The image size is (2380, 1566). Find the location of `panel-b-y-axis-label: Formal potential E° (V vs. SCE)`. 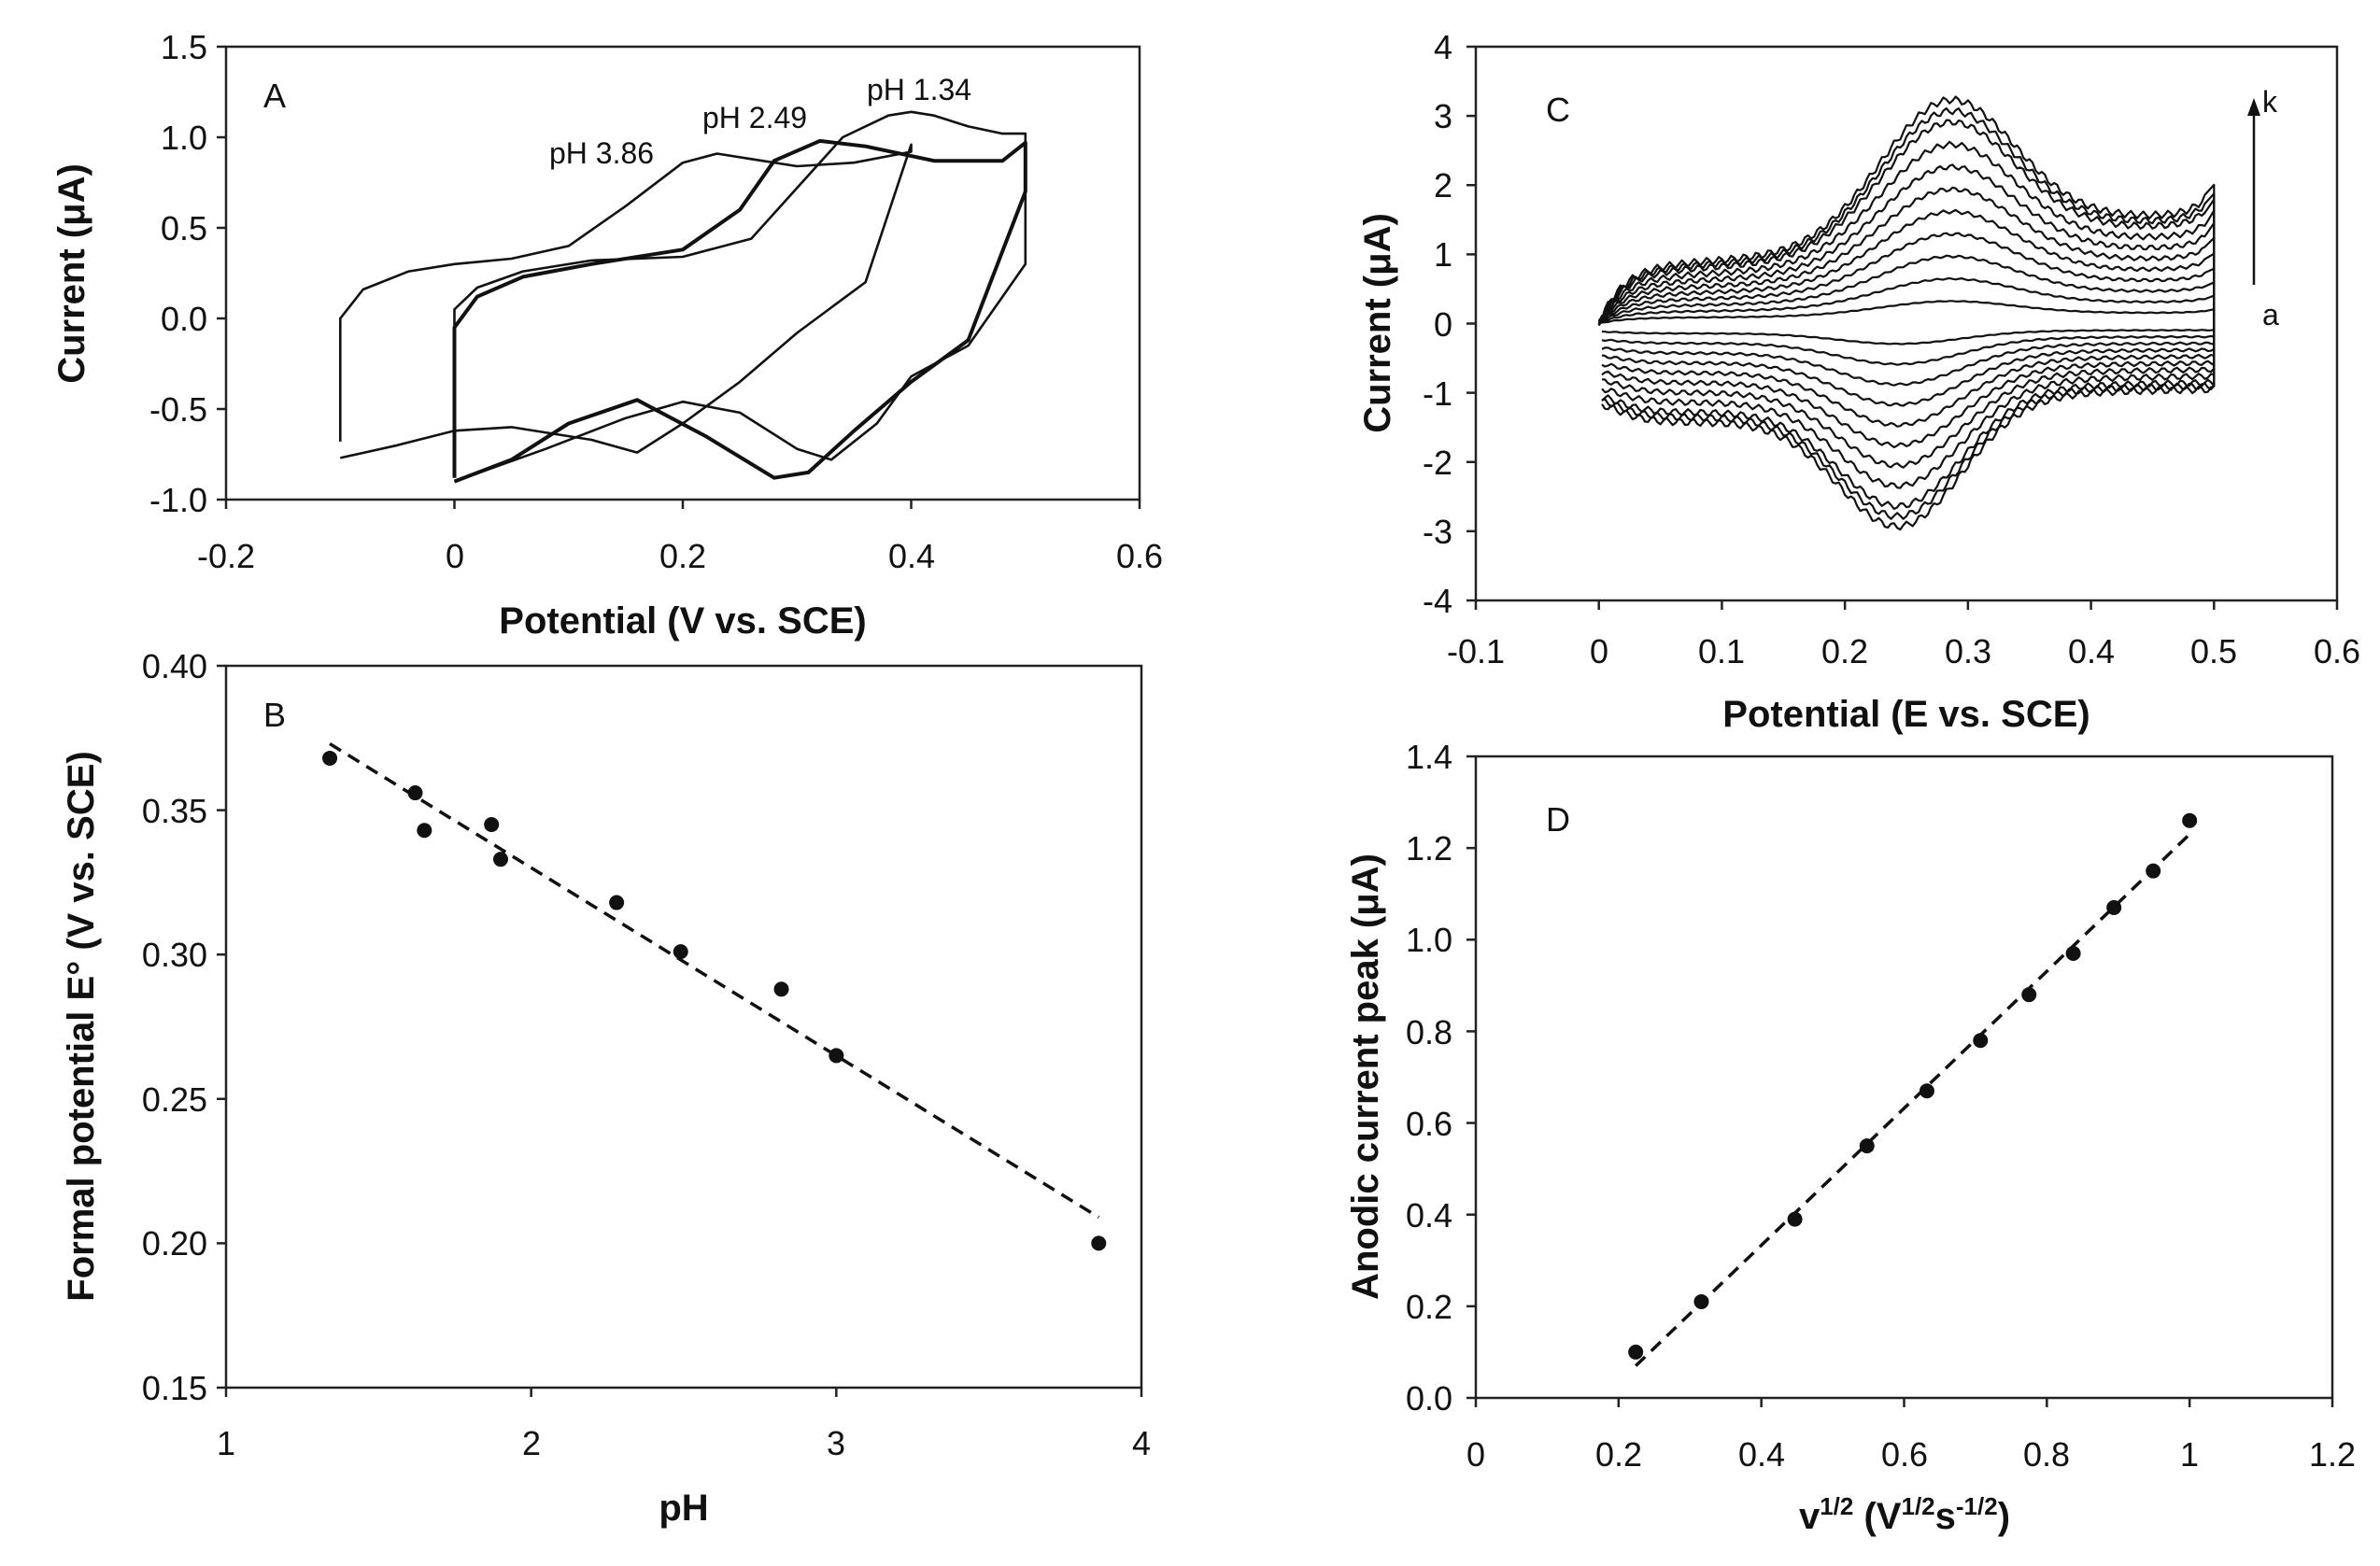

panel-b-y-axis-label: Formal potential E° (V vs. SCE) is located at coordinates (81, 1026).